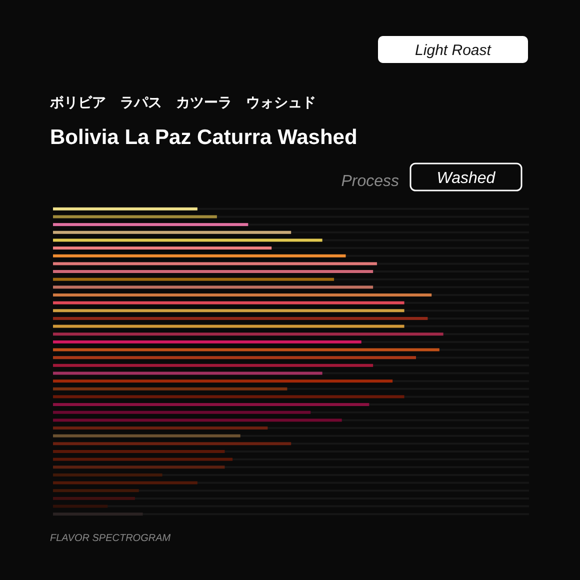 Image resolution: width=580 pixels, height=580 pixels. Describe the element at coordinates (182, 102) in the screenshot. I see `chart-subtitle: ボリビア ラパス カツーラ ウォシュド` at that location.